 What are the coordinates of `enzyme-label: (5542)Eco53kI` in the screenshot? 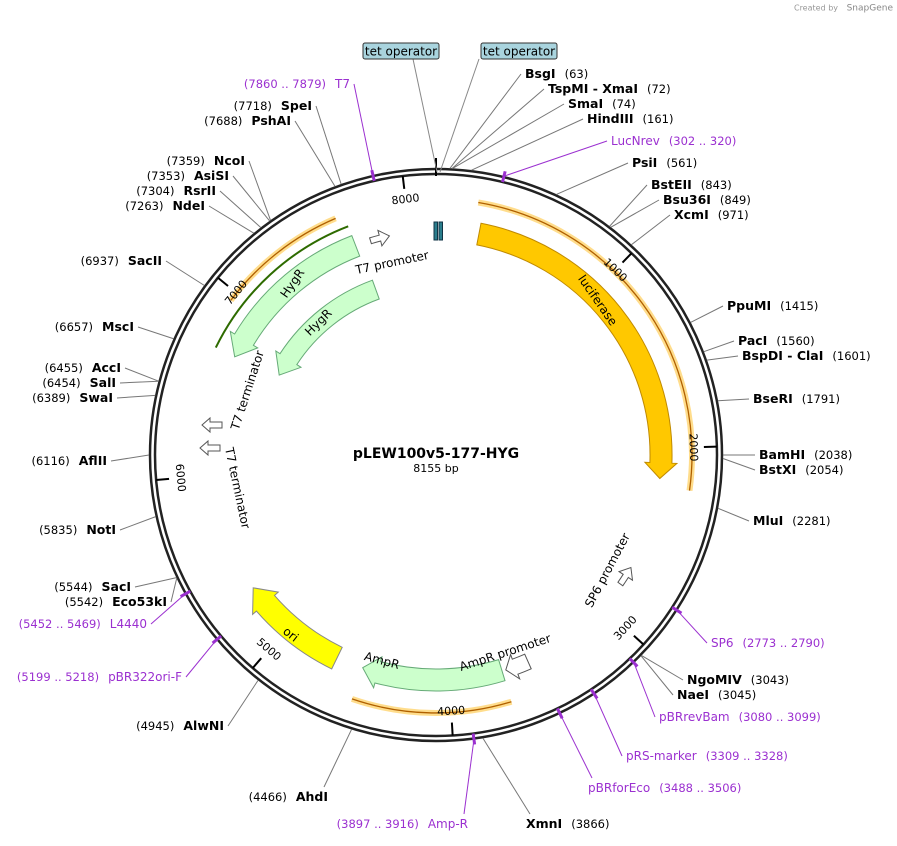 It's located at (116, 601).